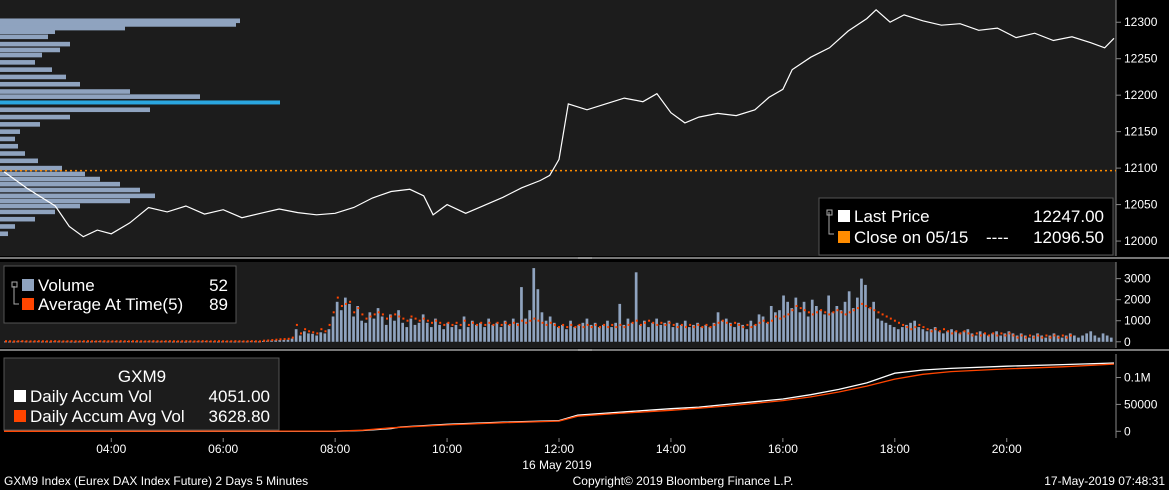 The height and width of the screenshot is (490, 1169). Describe the element at coordinates (223, 449) in the screenshot. I see `x-tick-label: 06:00` at that location.